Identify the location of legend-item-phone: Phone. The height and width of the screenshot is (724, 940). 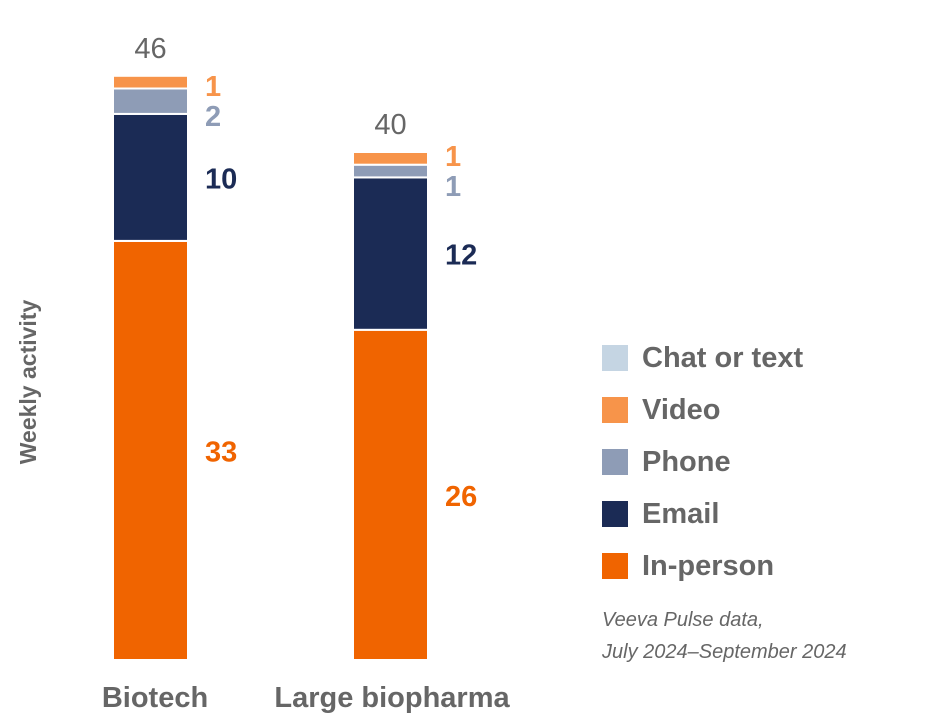
(702, 462).